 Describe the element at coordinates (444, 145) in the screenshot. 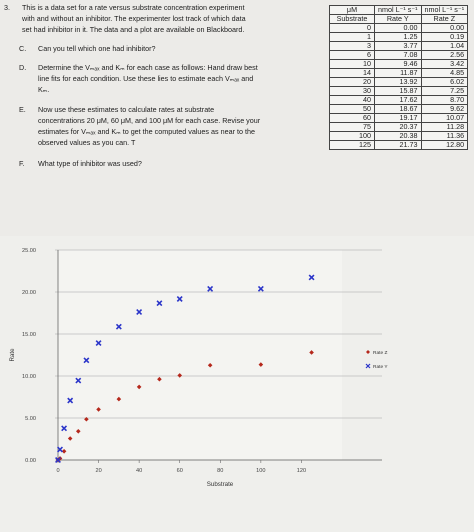

I see `rate-z-cell: 12.80` at that location.